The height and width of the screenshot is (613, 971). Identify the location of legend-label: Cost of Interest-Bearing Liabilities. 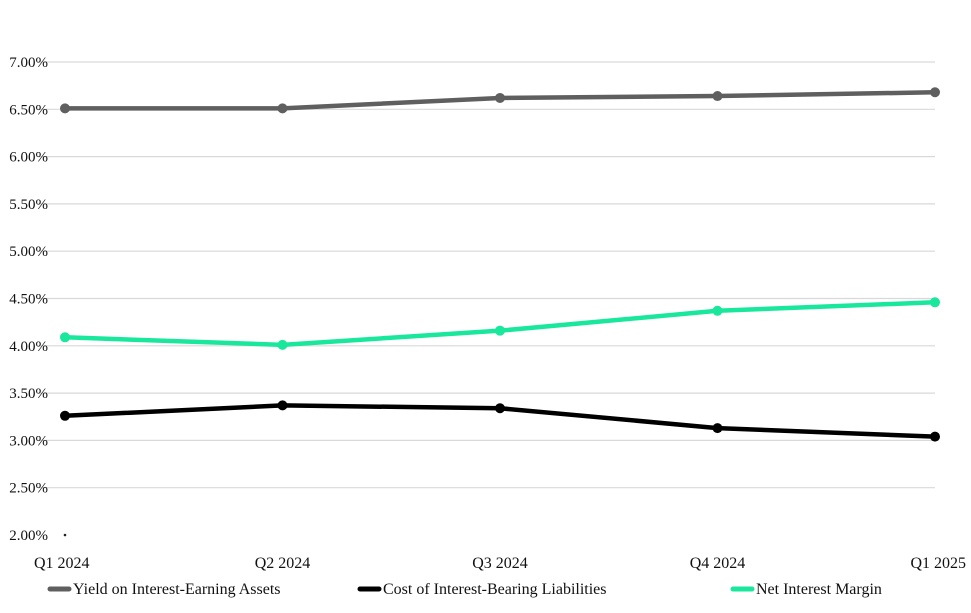
(495, 589).